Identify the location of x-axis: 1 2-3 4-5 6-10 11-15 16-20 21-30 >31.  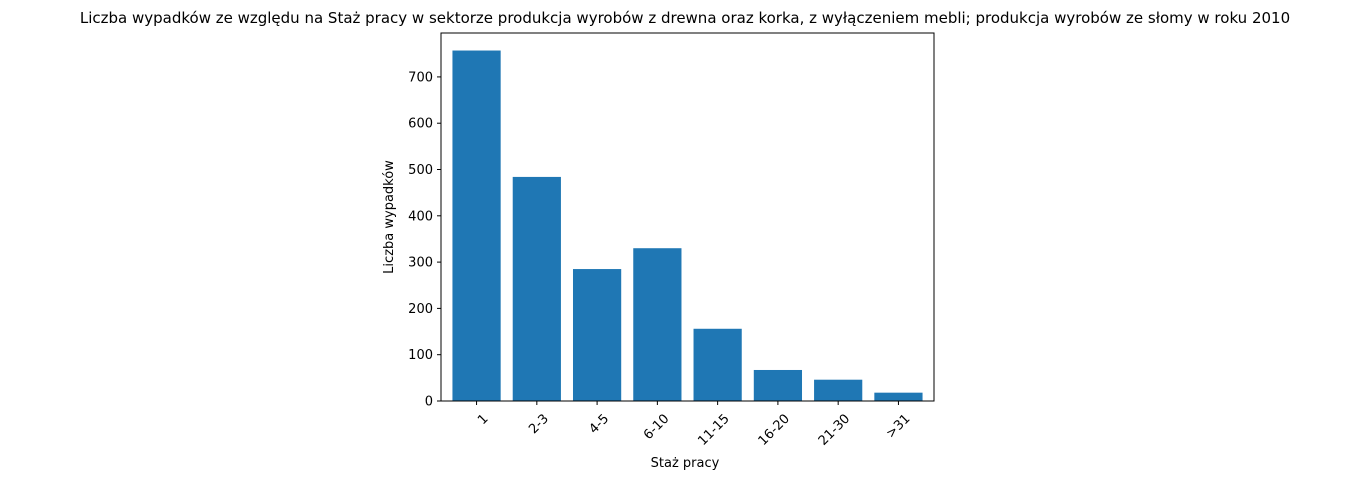
(694, 425).